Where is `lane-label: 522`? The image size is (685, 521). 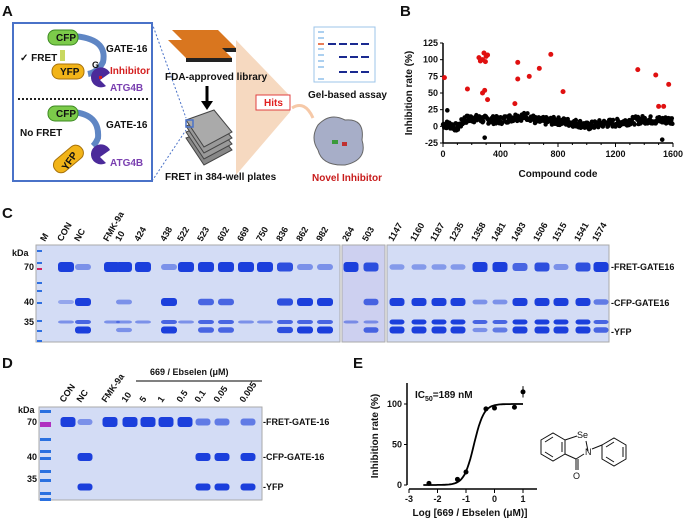 lane-label: 522 is located at coordinates (183, 234).